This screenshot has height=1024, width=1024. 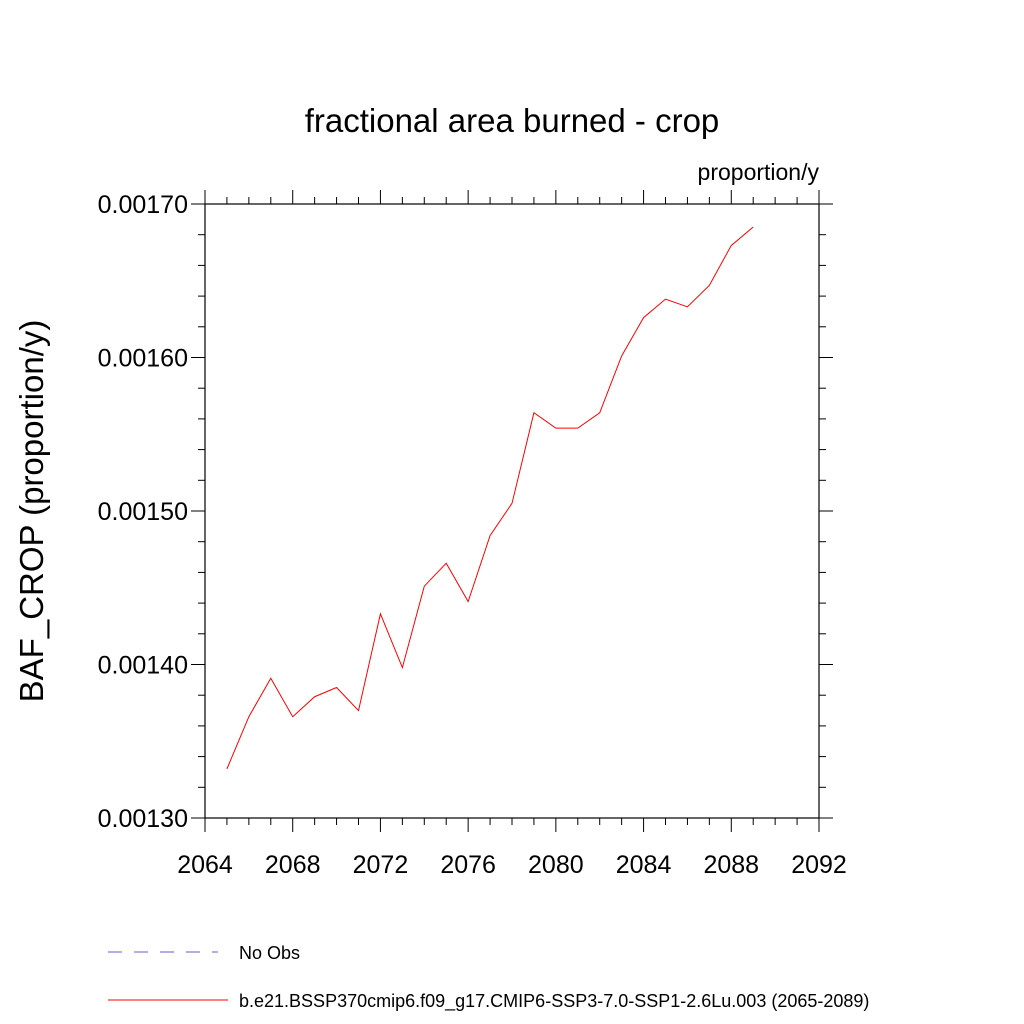 What do you see at coordinates (269, 953) in the screenshot?
I see `legend-no-obs-label: No Obs` at bounding box center [269, 953].